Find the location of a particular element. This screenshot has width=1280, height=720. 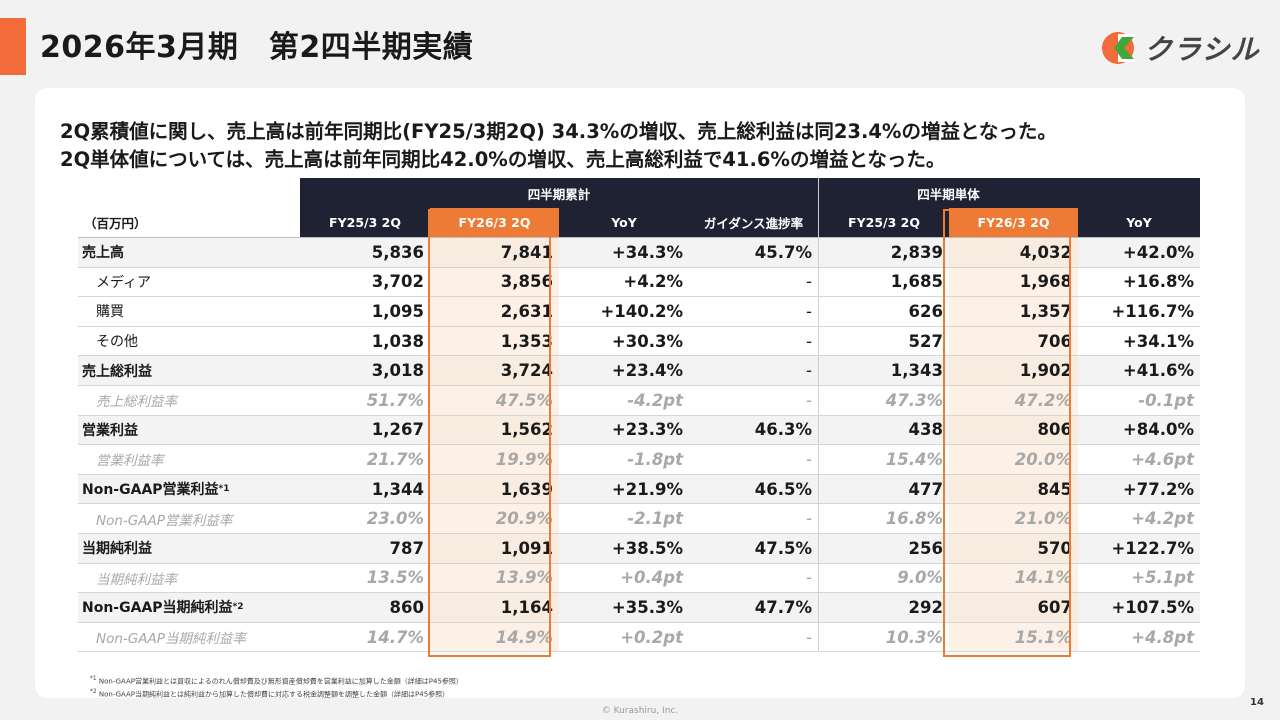

col-header: FY26/3 2Q is located at coordinates (494, 222).